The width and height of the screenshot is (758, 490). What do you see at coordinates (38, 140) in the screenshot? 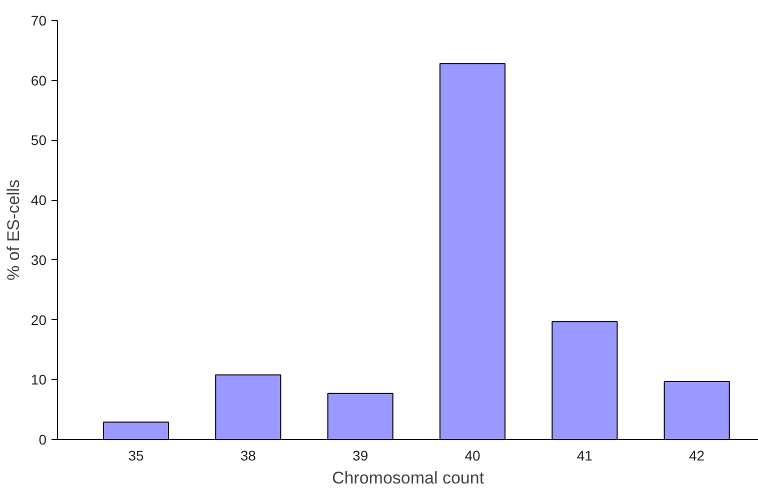
I see `y-tick-label: 50` at bounding box center [38, 140].